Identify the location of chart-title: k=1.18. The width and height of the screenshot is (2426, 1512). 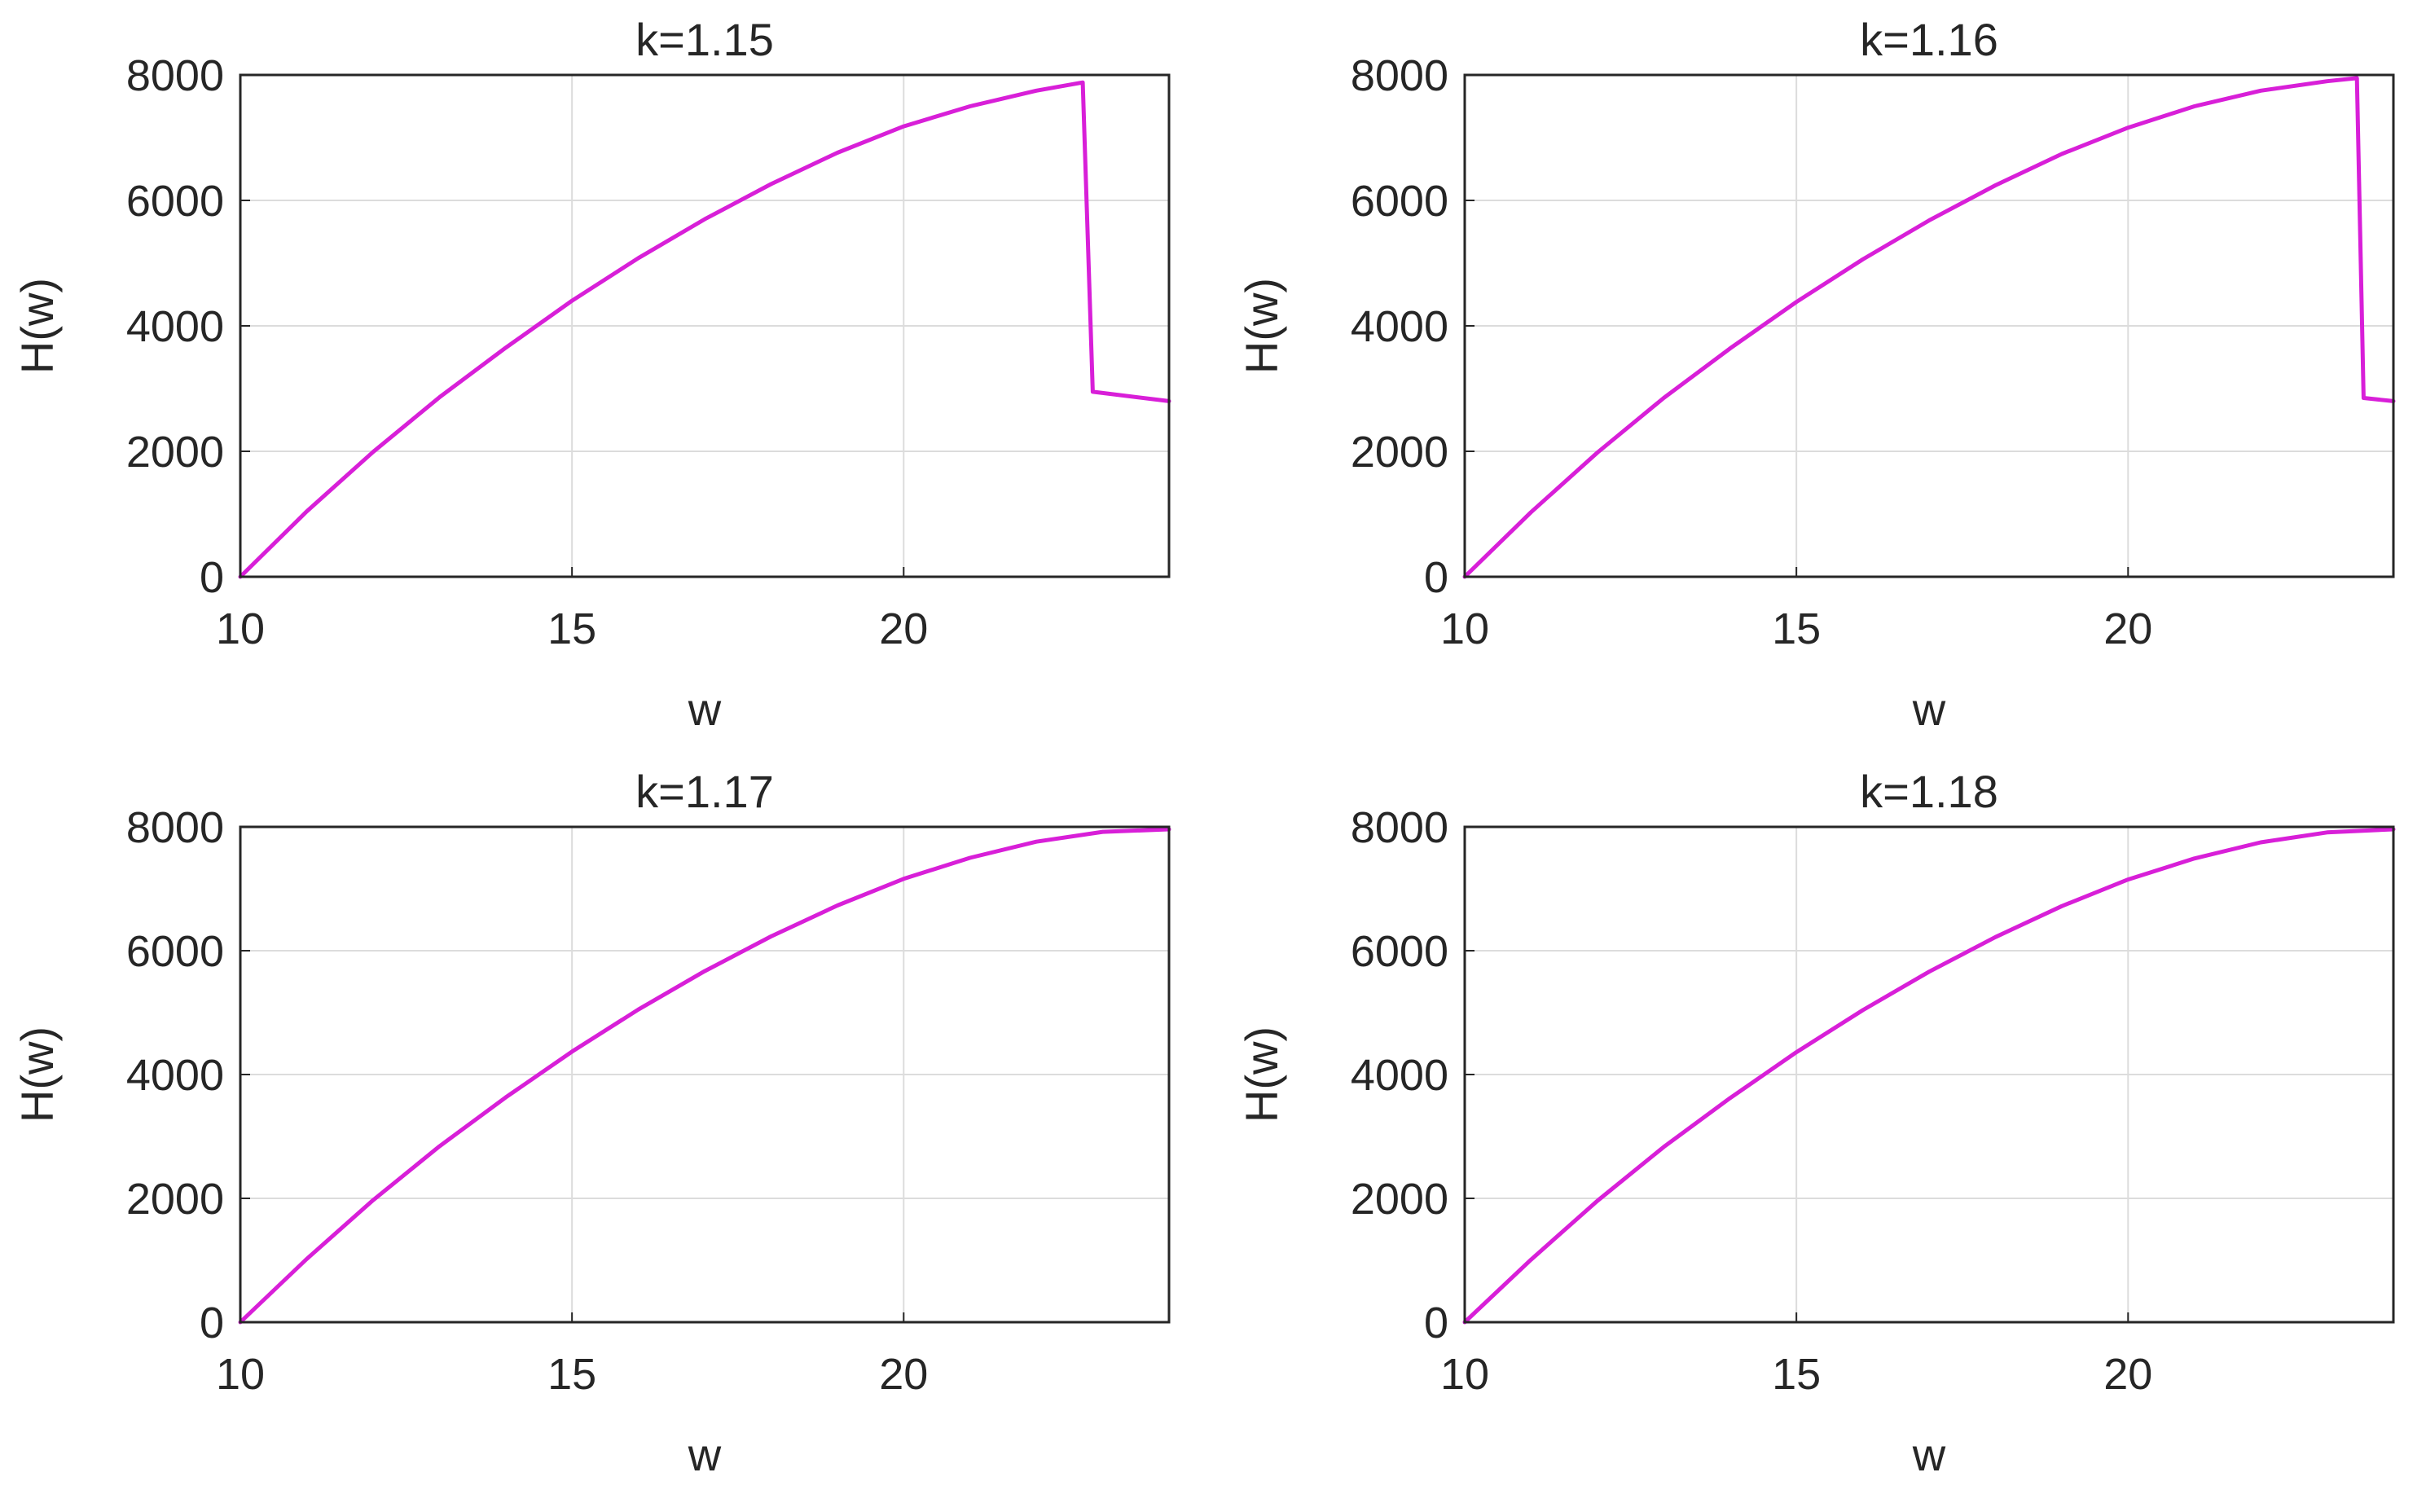
(1929, 791).